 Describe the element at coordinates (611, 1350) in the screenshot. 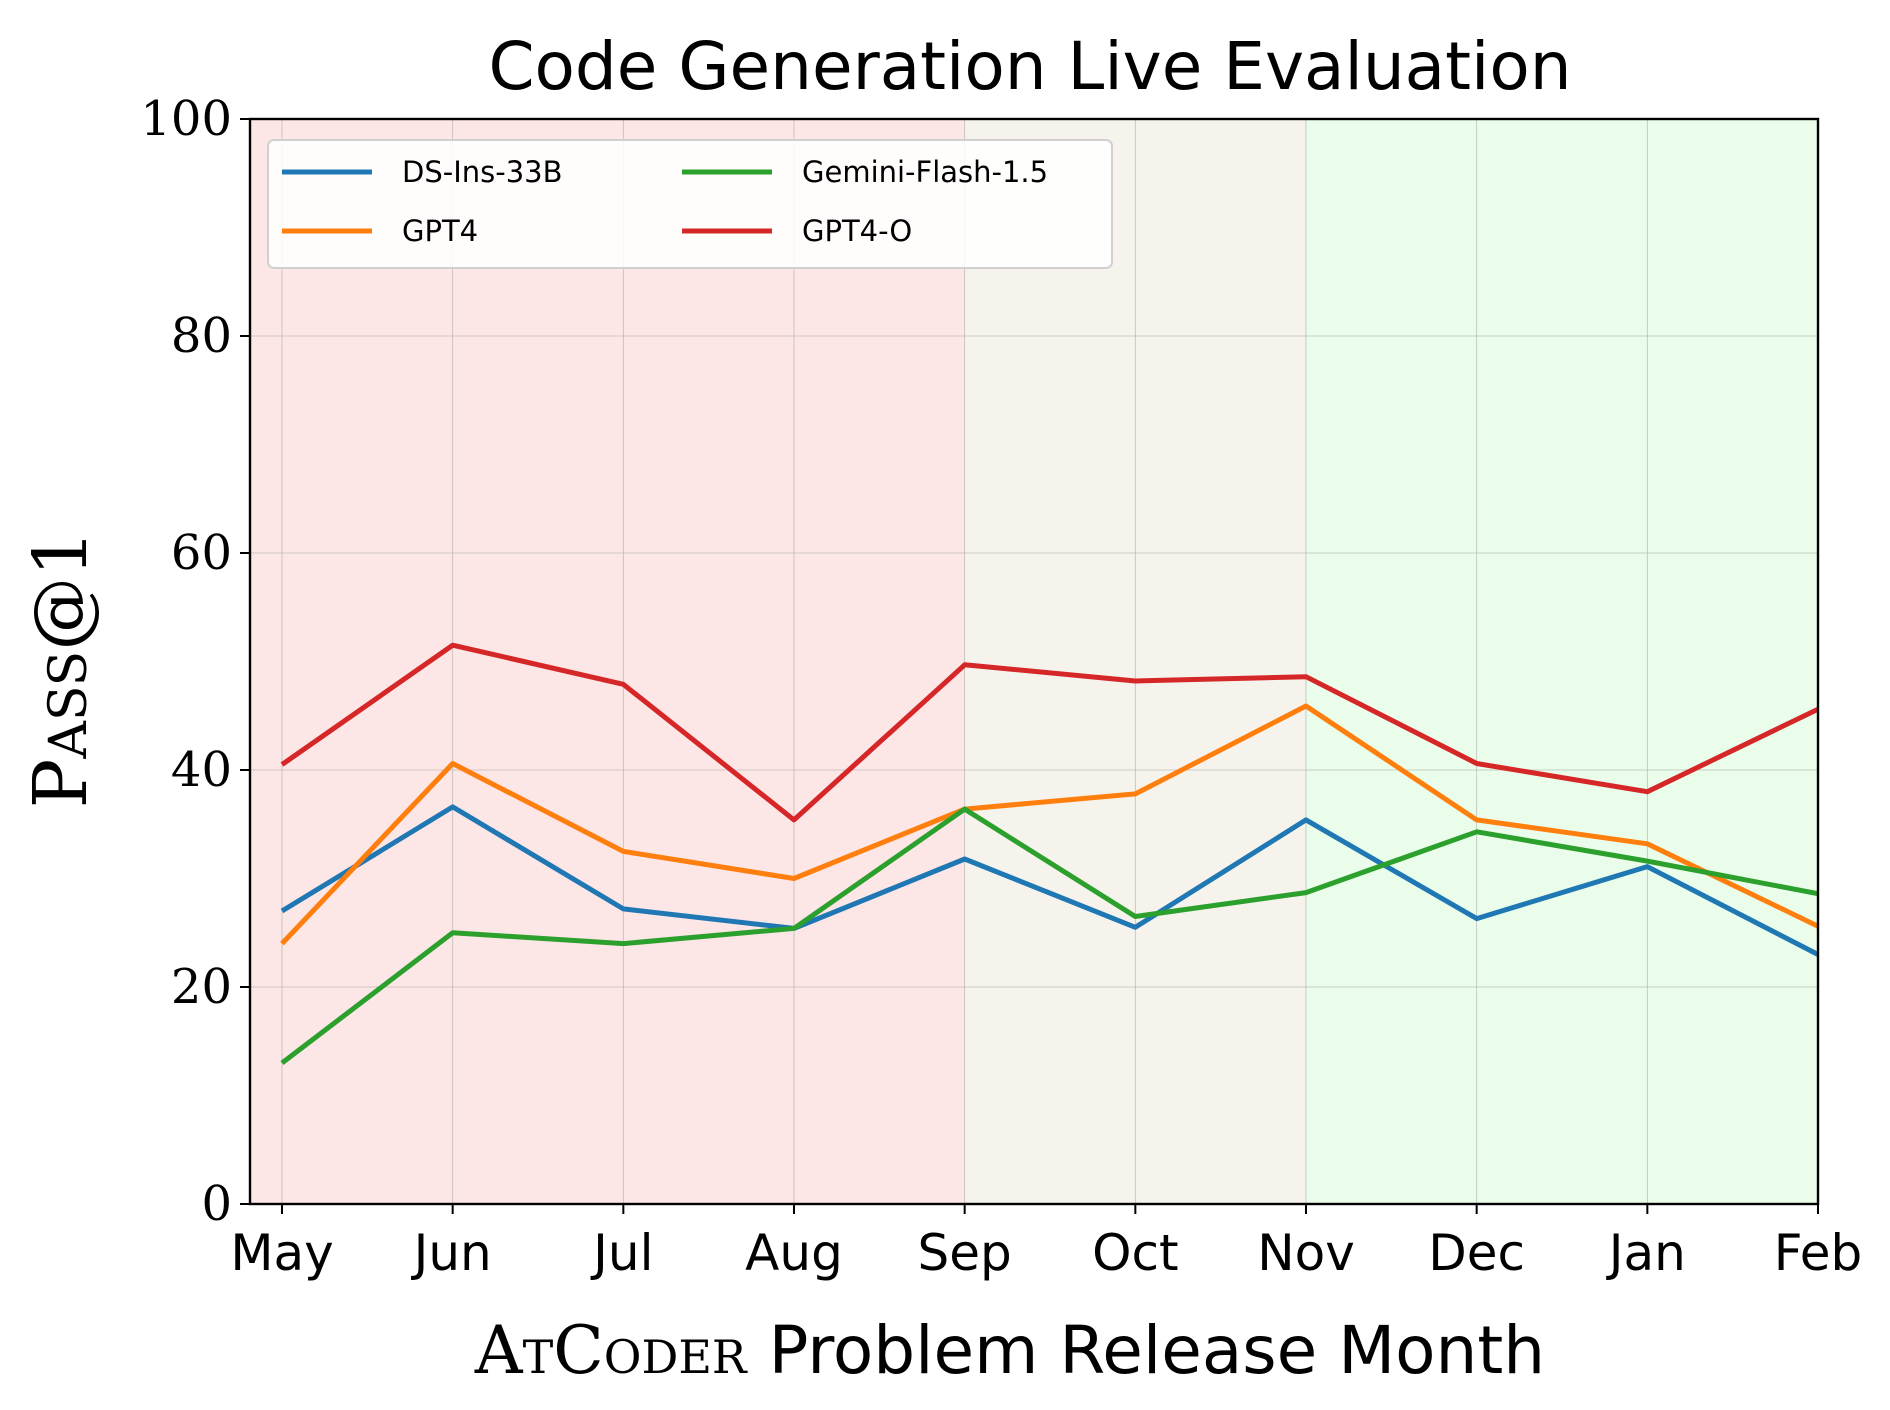

I see `x-axis-label-prefix: AtCoder` at that location.